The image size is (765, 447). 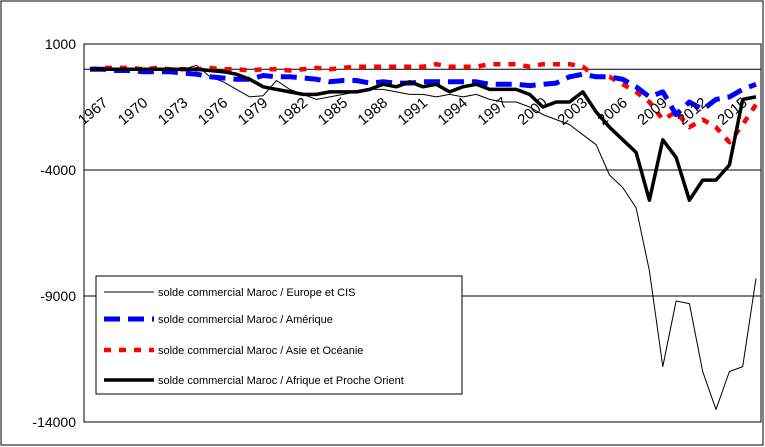 I want to click on y-axis: 1000 -4000 -9000 -14000, so click(x=54, y=233).